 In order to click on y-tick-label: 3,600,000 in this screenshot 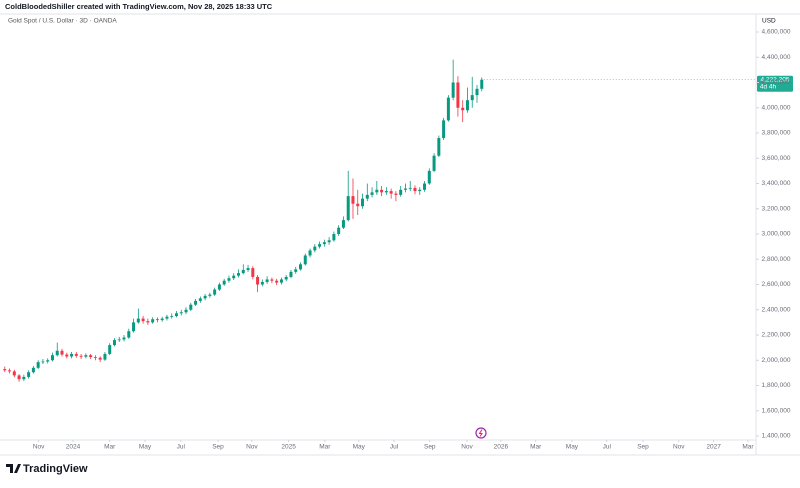, I will do `click(776, 158)`.